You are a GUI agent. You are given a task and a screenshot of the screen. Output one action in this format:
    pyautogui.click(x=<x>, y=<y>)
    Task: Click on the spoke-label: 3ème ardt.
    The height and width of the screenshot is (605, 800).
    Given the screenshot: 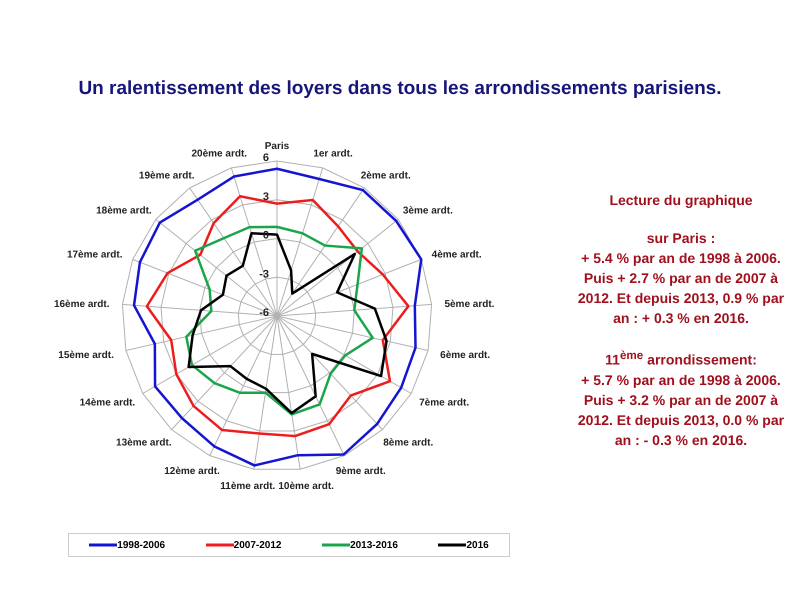 What is the action you would take?
    pyautogui.click(x=428, y=210)
    